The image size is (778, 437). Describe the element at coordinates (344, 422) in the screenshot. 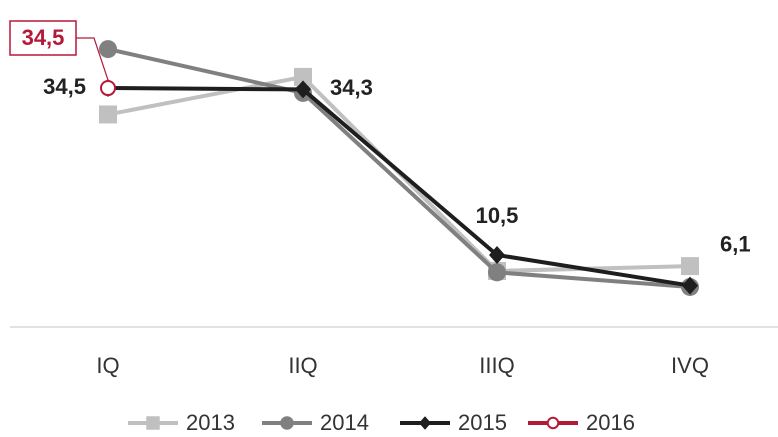

I see `legend-label: 2014` at that location.